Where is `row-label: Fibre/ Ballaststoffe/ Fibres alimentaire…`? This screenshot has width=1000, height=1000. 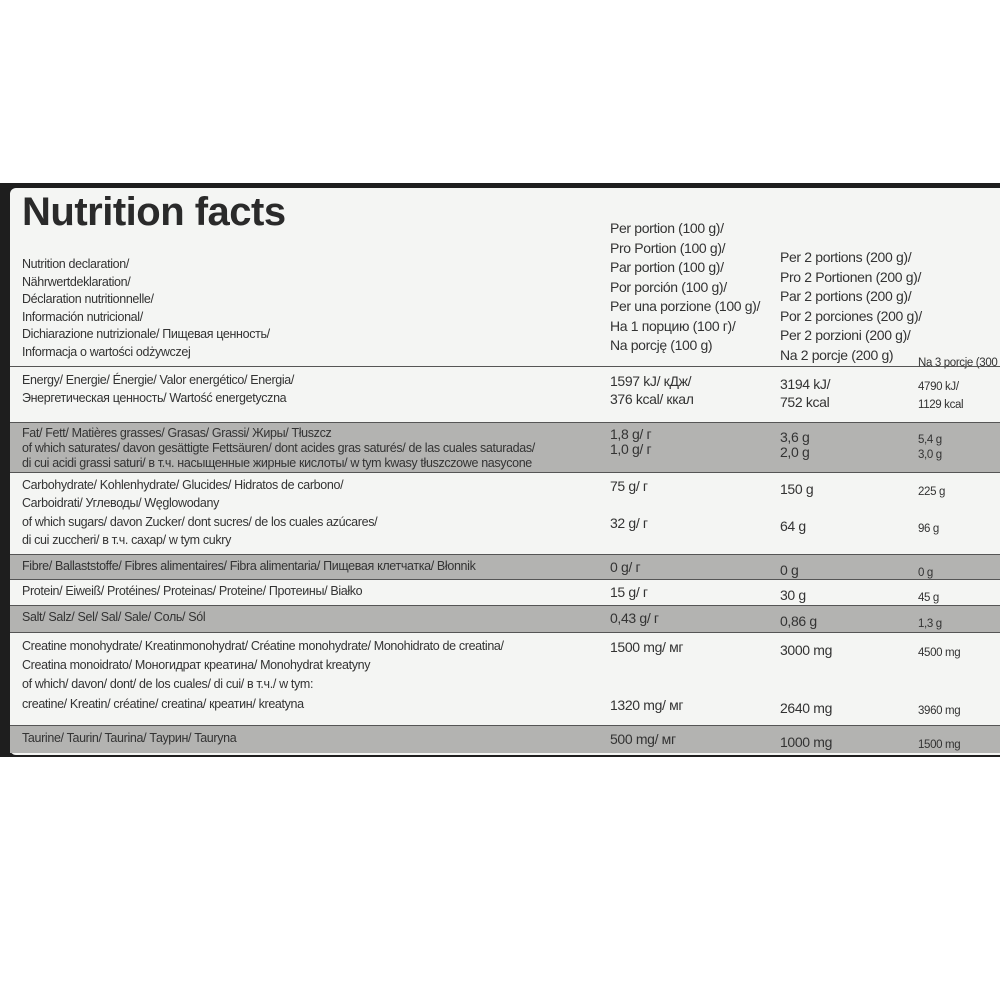
row-label: Fibre/ Ballaststoffe/ Fibres alimentaire… is located at coordinates (249, 566).